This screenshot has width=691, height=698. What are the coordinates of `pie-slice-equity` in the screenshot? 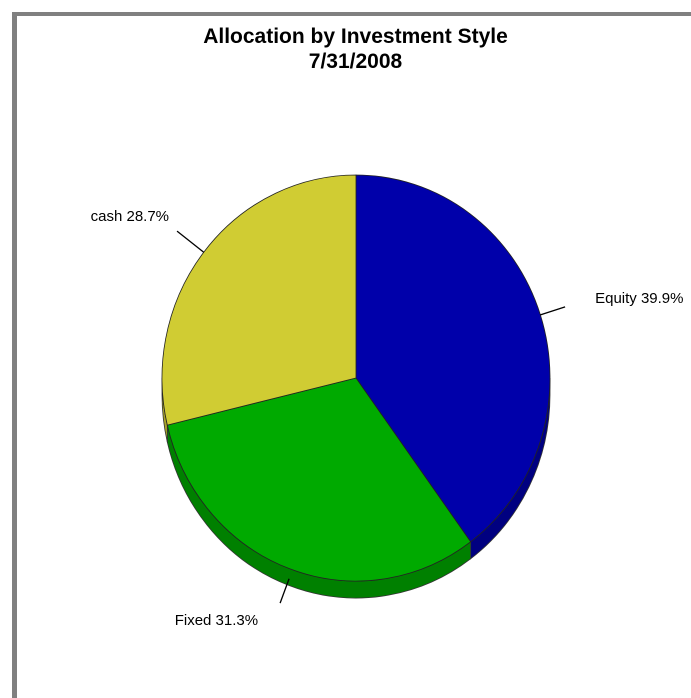 It's located at (453, 358).